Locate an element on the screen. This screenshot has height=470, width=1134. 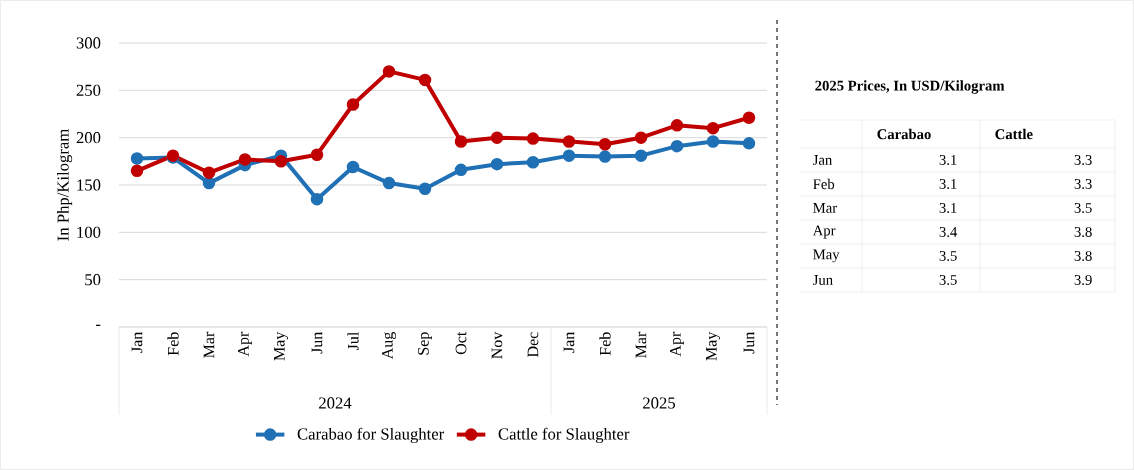
y-tick-label: 300 is located at coordinates (88, 43).